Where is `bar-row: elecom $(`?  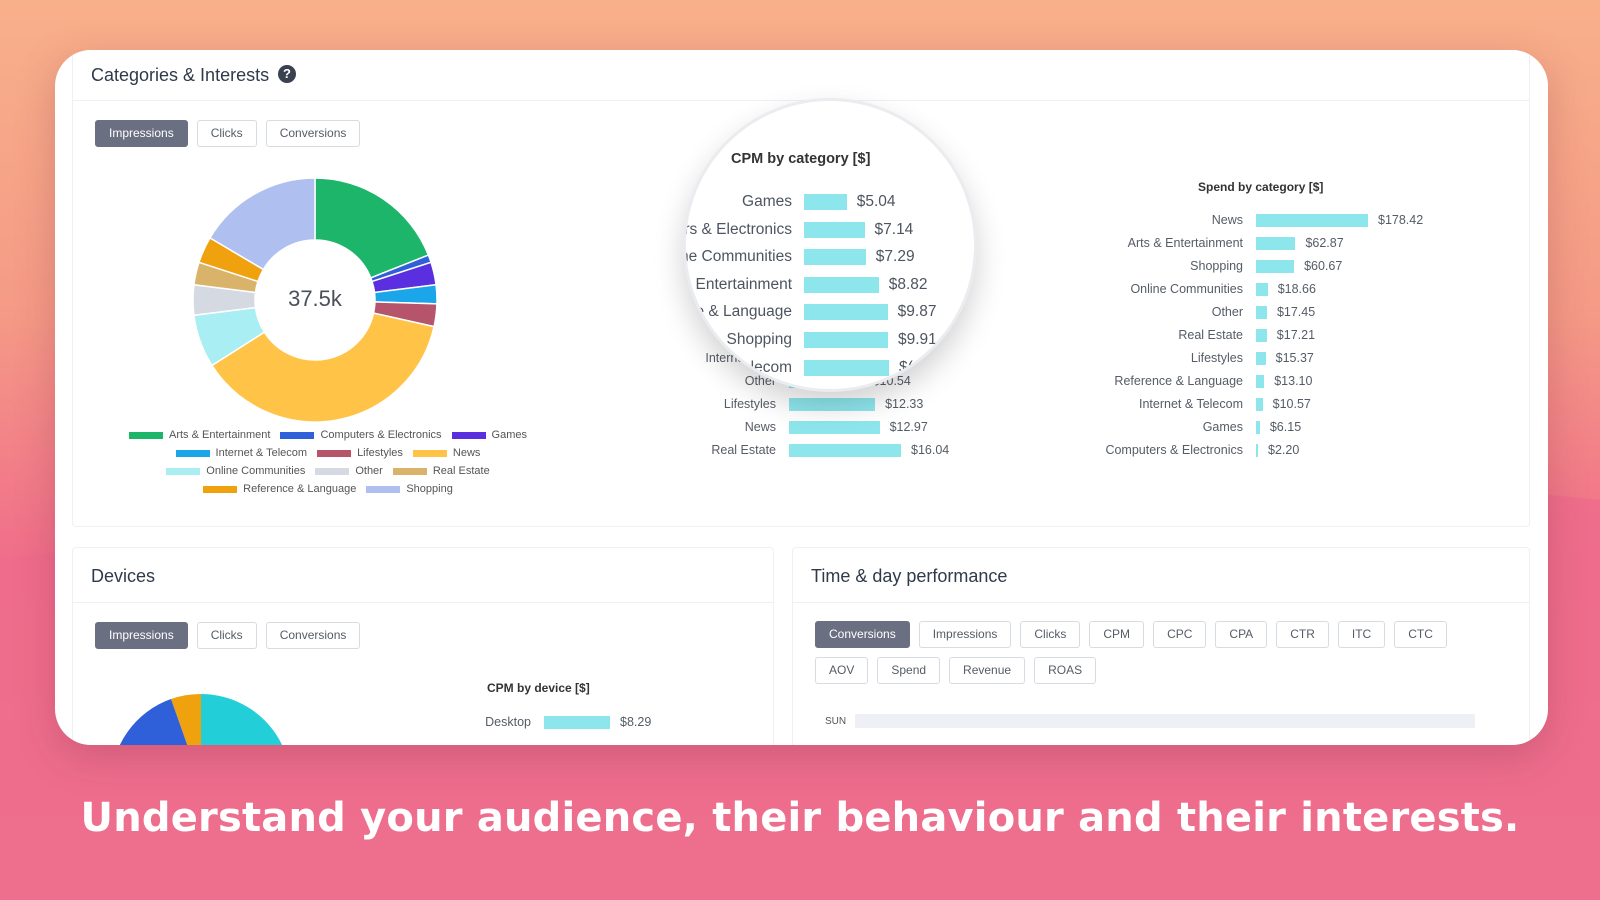
bar-row: elecom $( is located at coordinates (830, 368).